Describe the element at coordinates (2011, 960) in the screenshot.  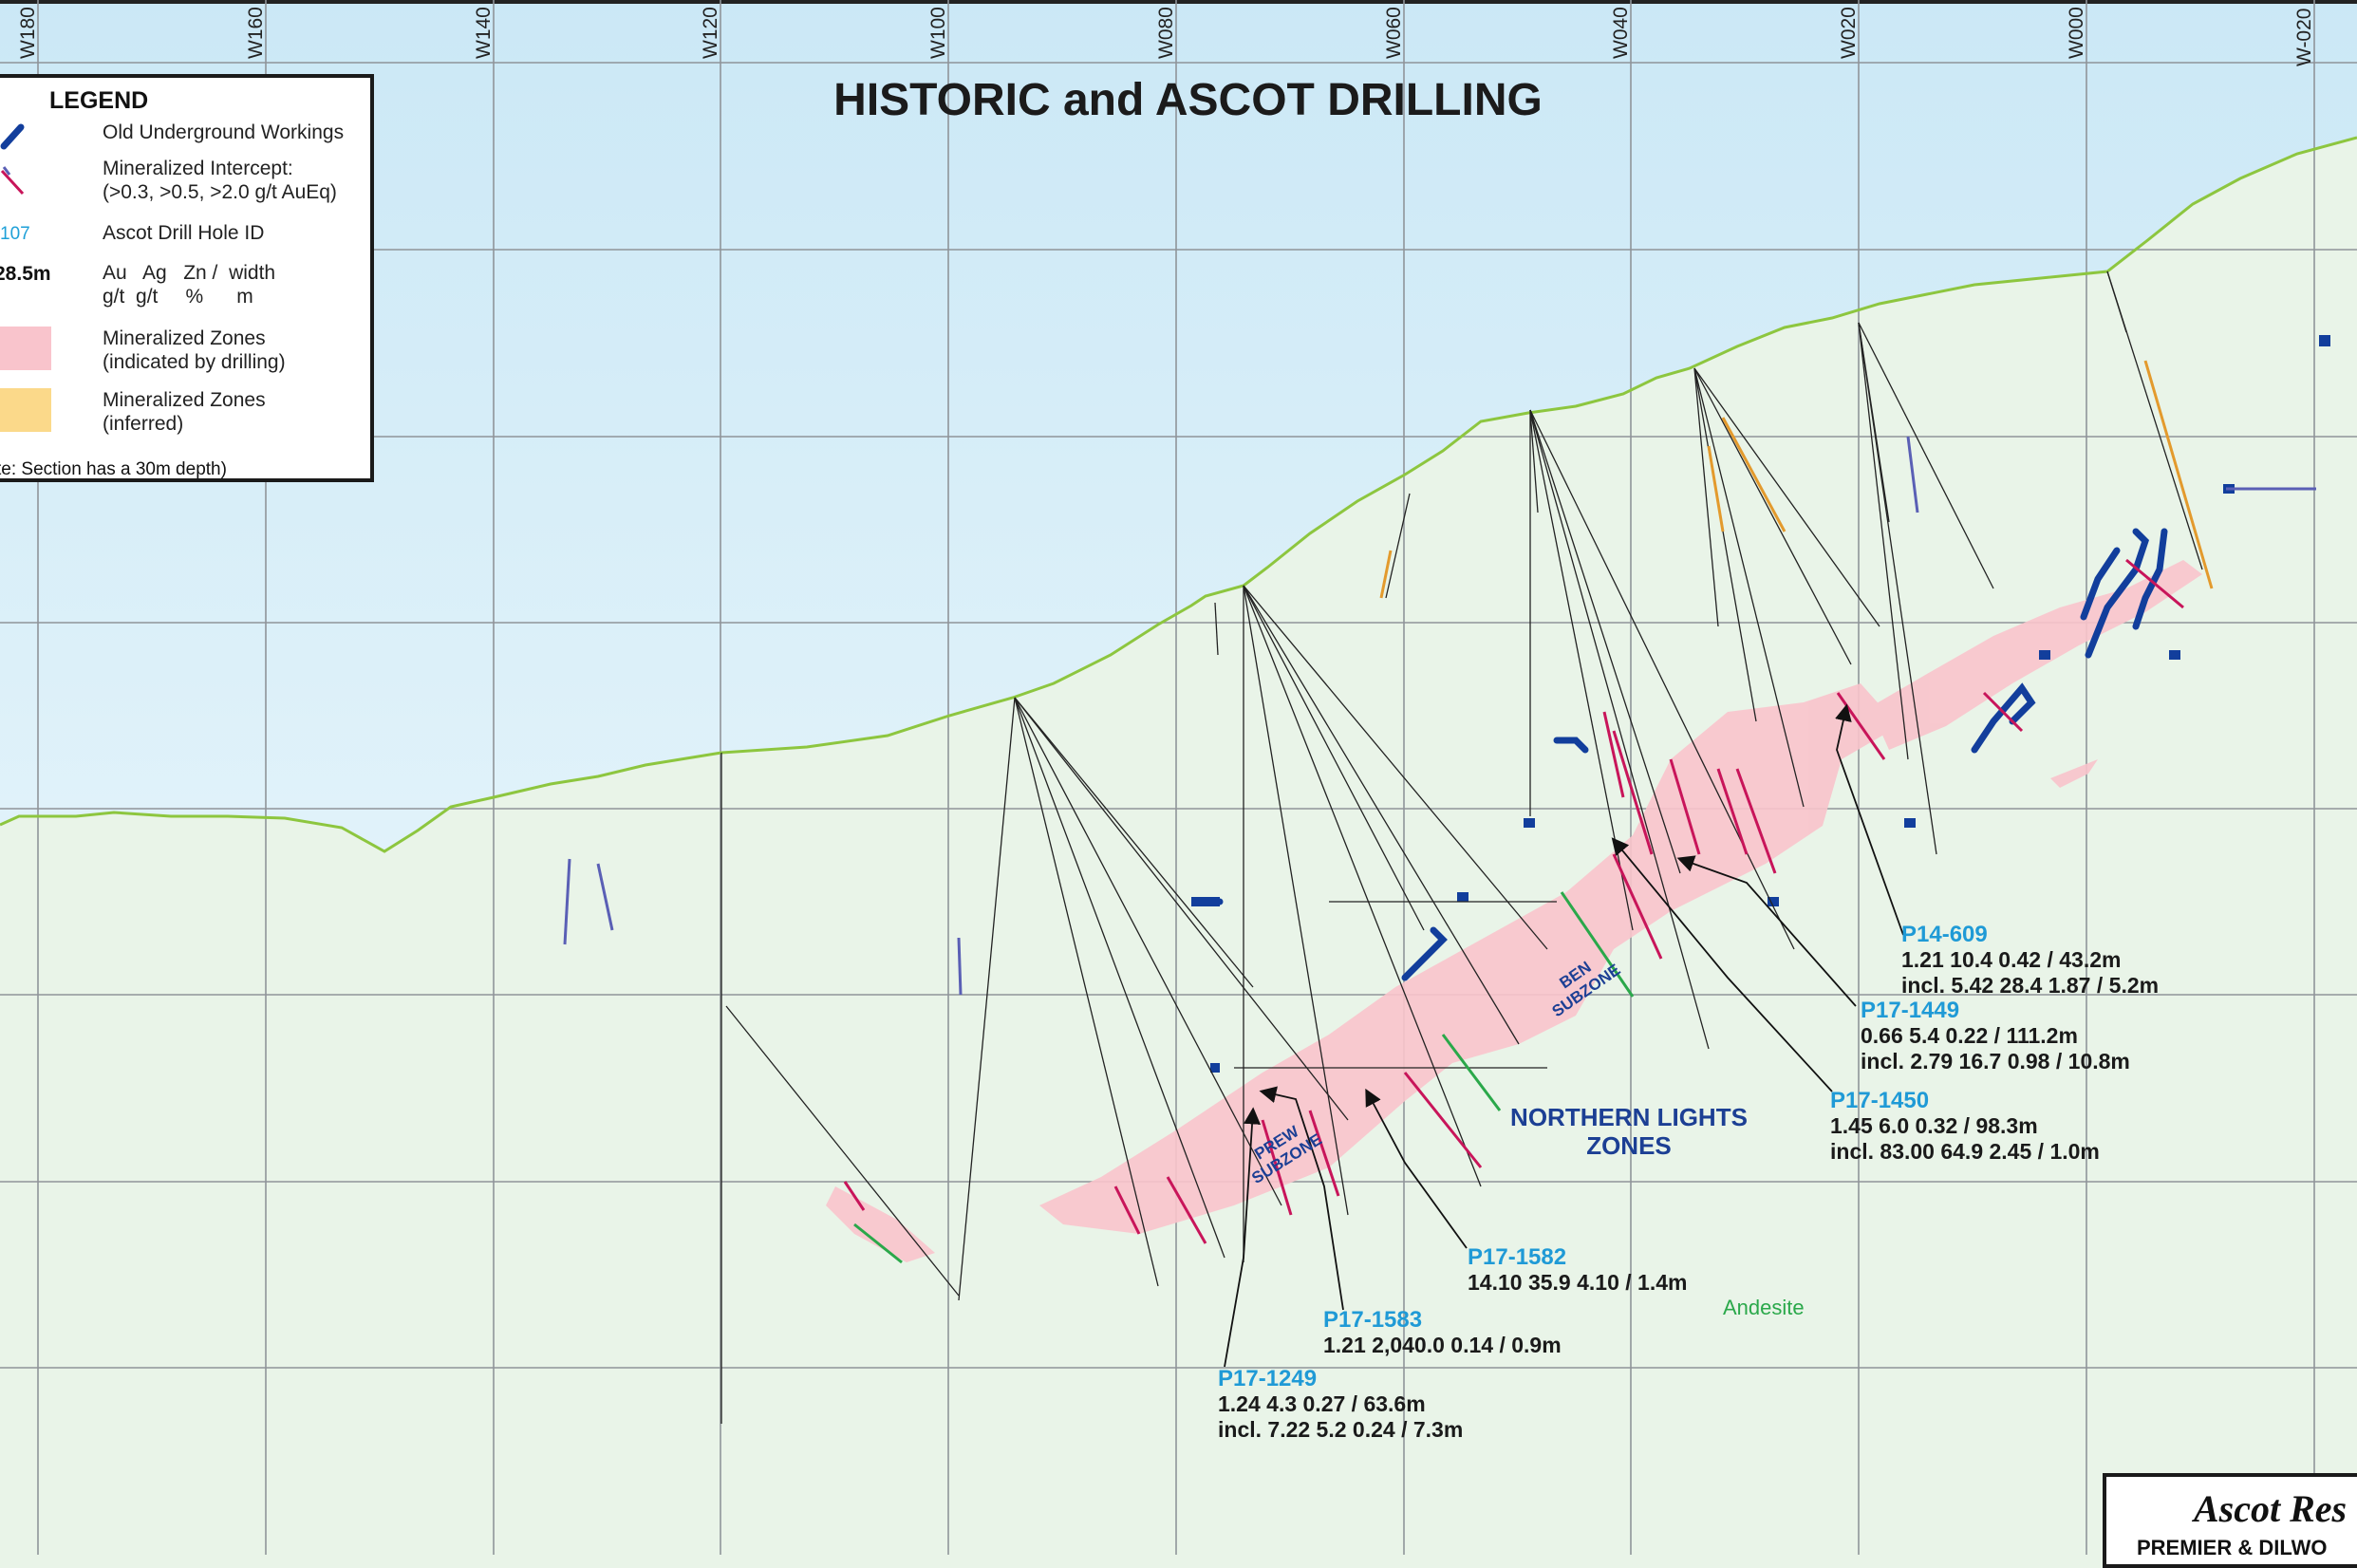
I see `callout-line: 1.21 10.4 0.42 / 43.2m` at that location.